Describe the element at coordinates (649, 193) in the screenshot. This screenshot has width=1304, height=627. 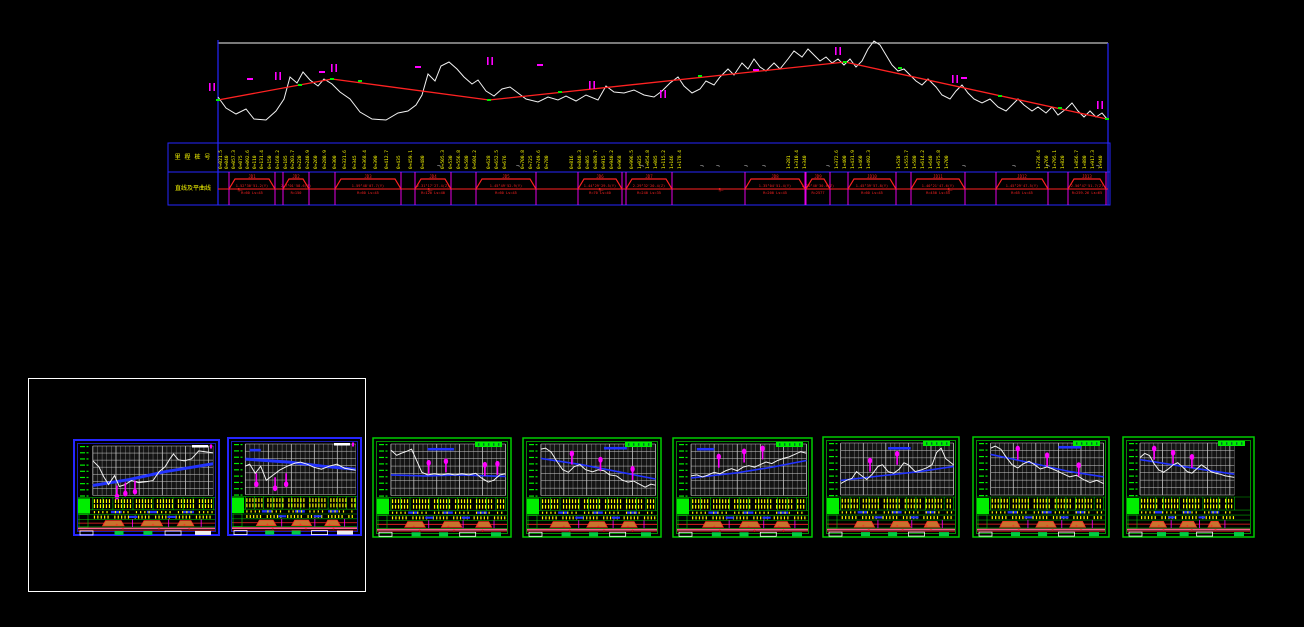
I see `svg-text: R=240 Ls=35` at that location.